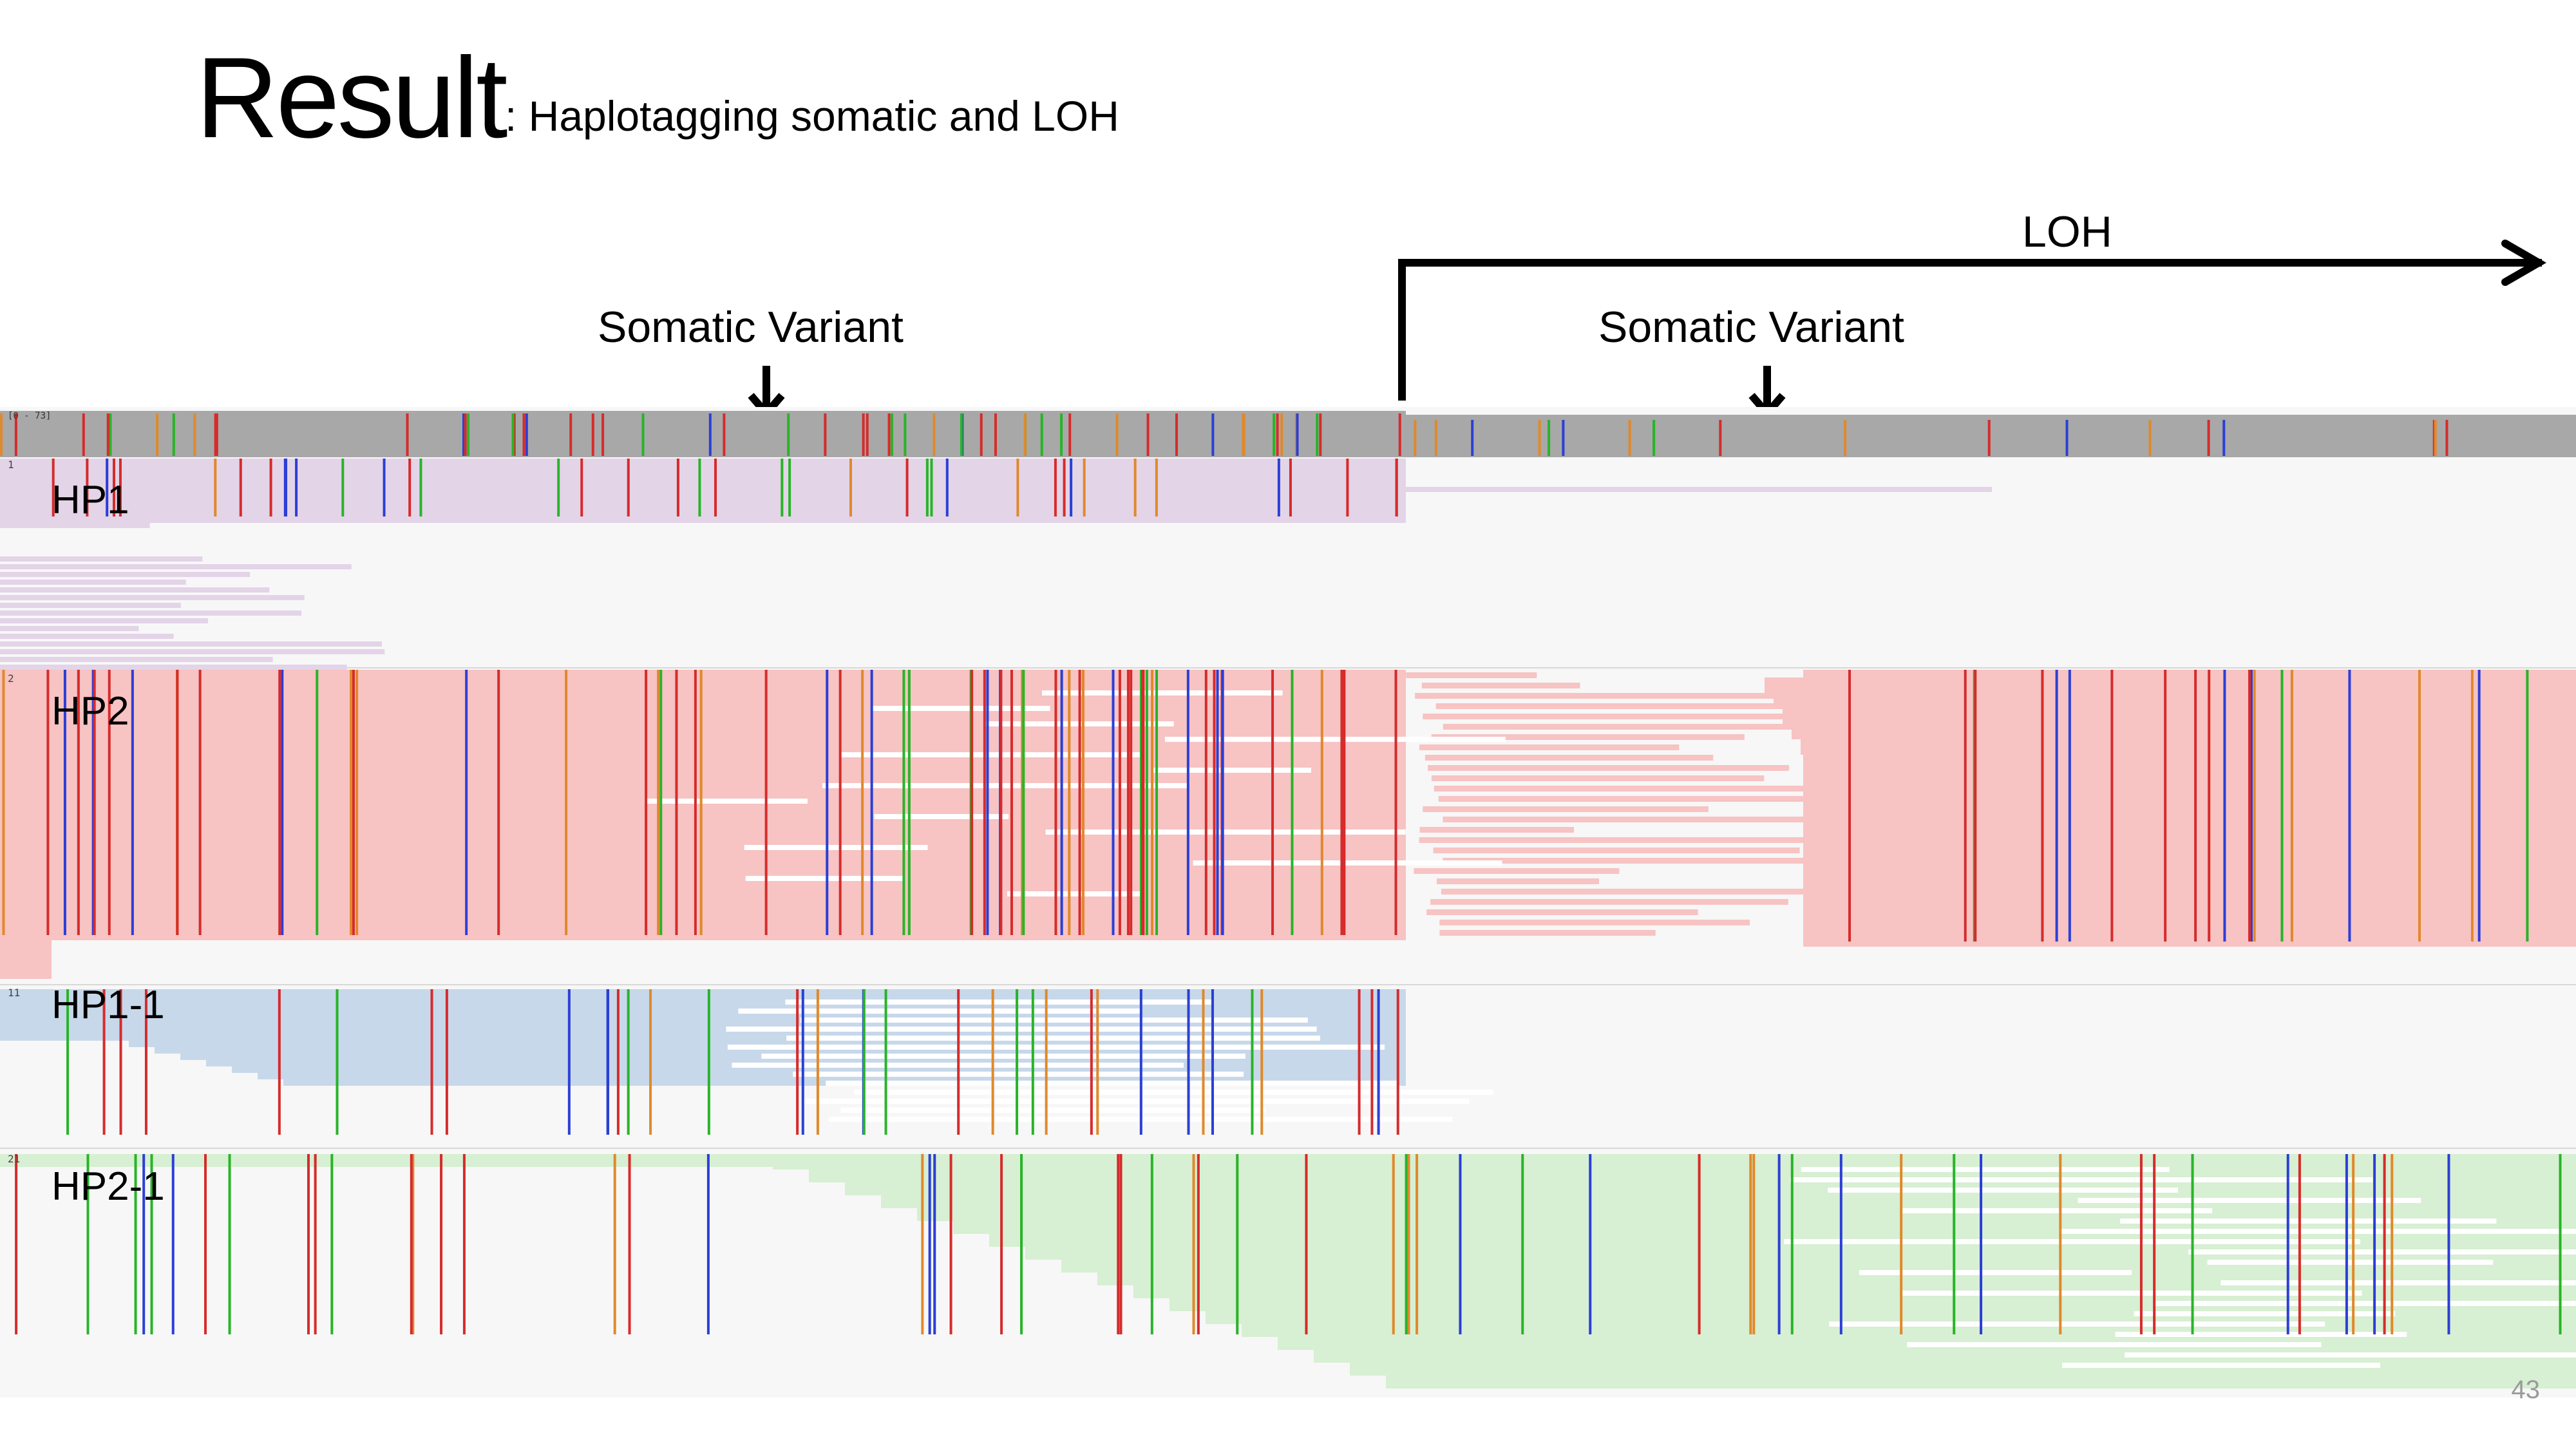 Image resolution: width=2576 pixels, height=1449 pixels. What do you see at coordinates (11, 465) in the screenshot?
I see `track-index-hp1: 1` at bounding box center [11, 465].